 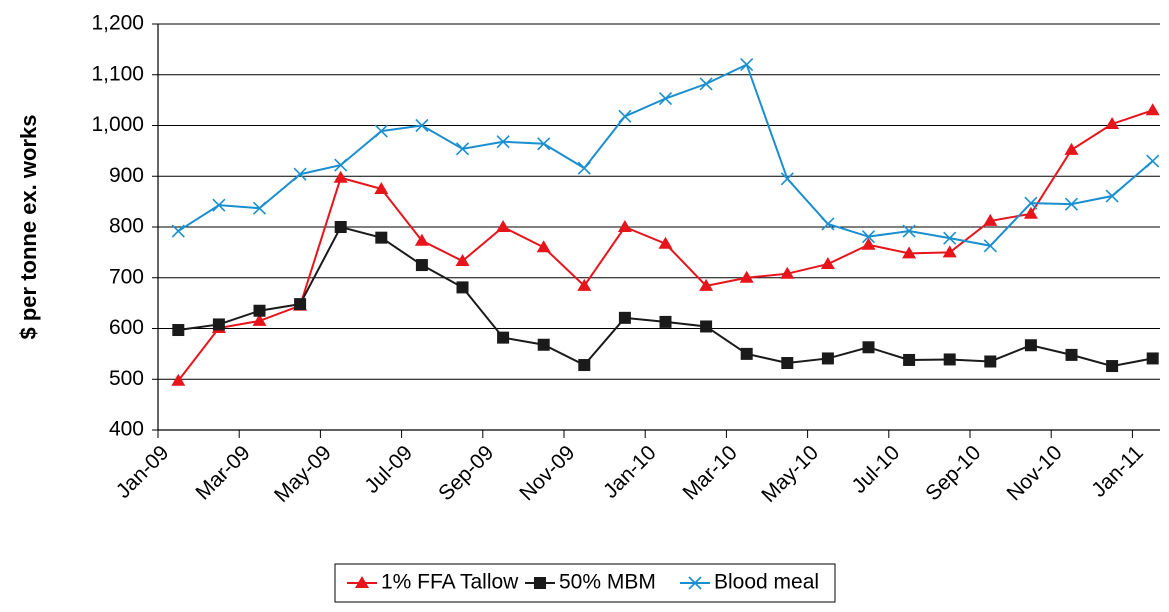 What do you see at coordinates (710, 472) in the screenshot?
I see `x-tick-label: Mar-10` at bounding box center [710, 472].